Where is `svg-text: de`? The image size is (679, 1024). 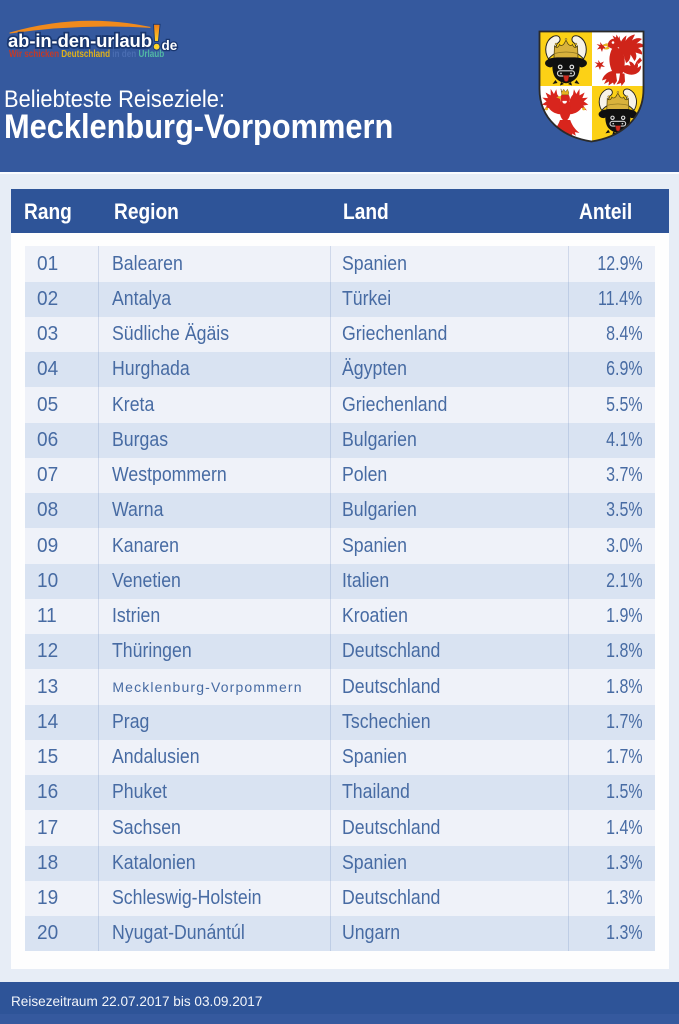
svg-text: de is located at coordinates (170, 45).